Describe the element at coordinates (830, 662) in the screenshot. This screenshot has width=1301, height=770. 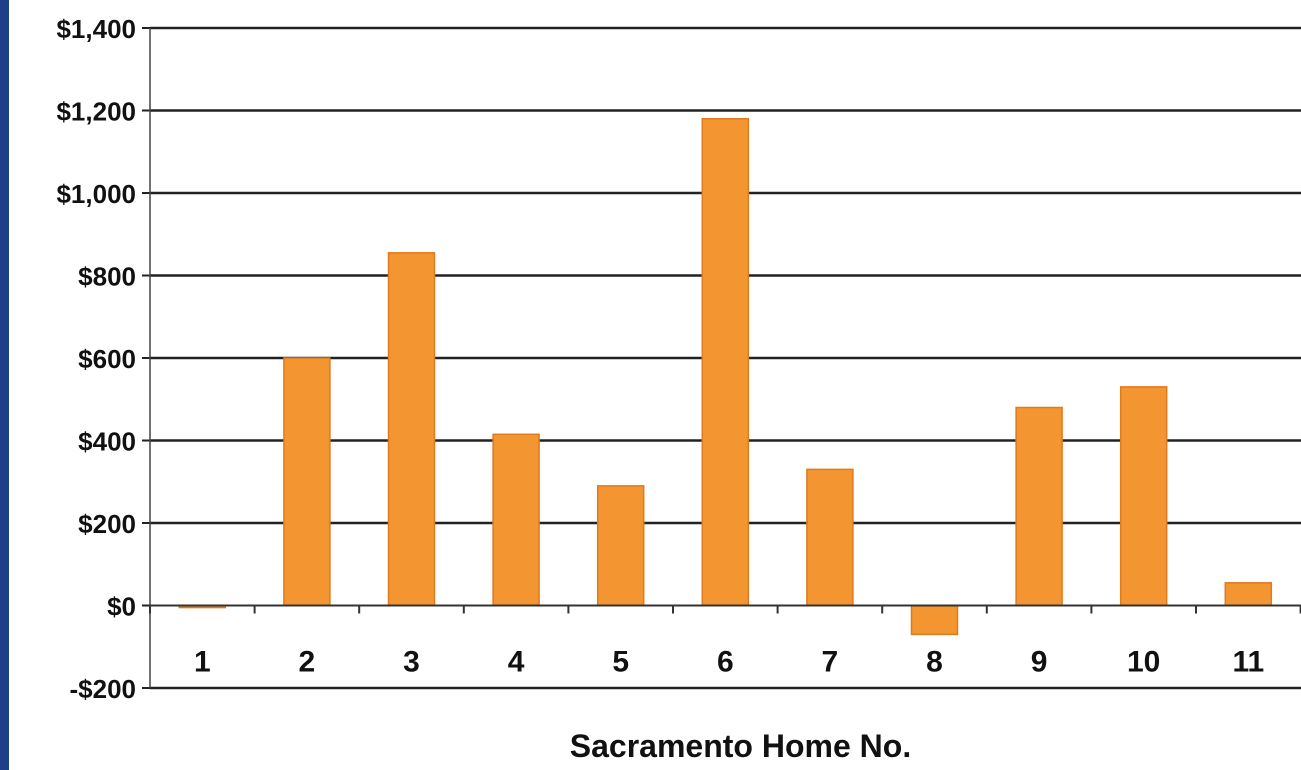
I see `x-tick-label: 7` at that location.